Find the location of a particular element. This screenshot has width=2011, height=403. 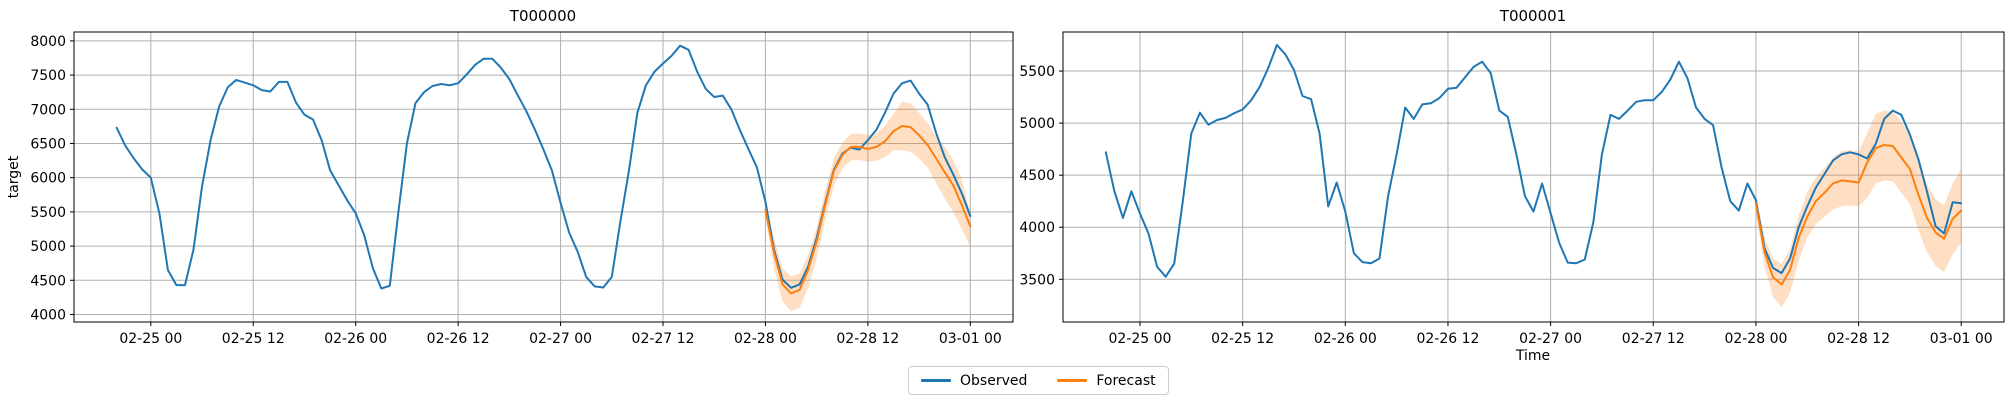

ytick-label: 7000 is located at coordinates (48, 110).